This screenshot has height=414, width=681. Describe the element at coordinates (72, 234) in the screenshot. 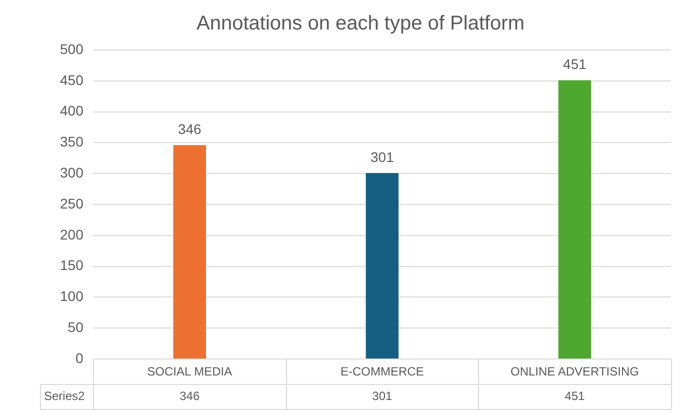

I see `y-tick-label: 200` at that location.